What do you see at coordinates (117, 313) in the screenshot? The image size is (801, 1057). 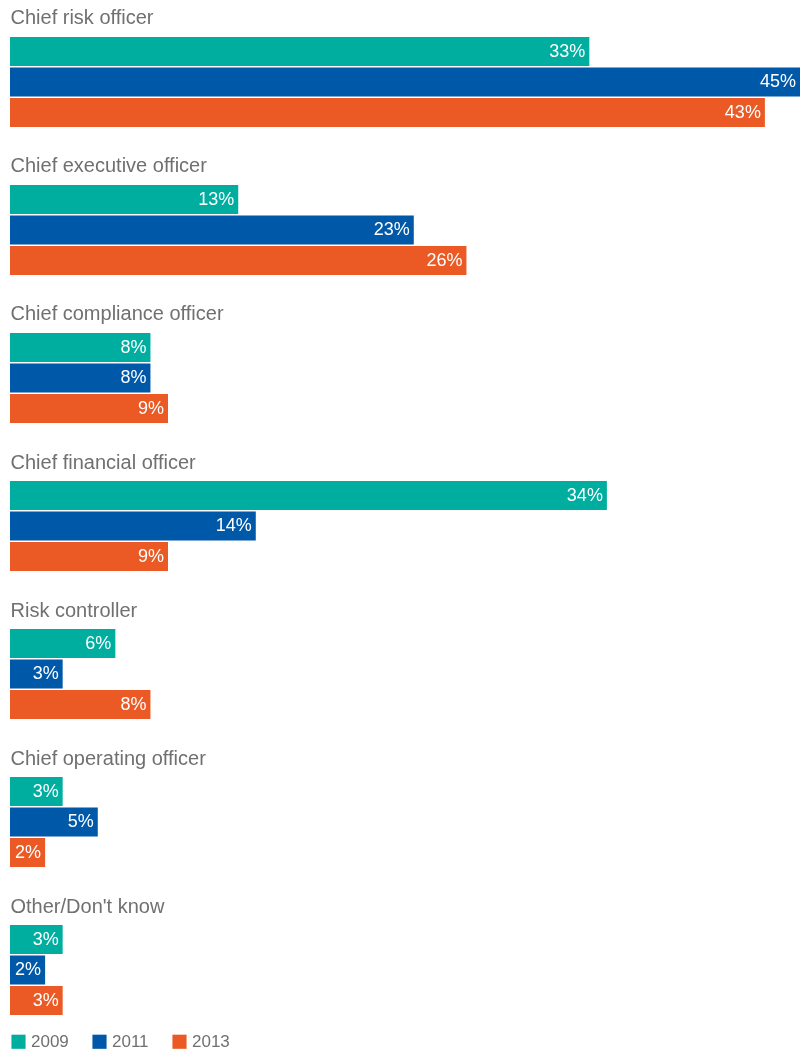 I see `y-tick-label: Chief compliance officer` at bounding box center [117, 313].